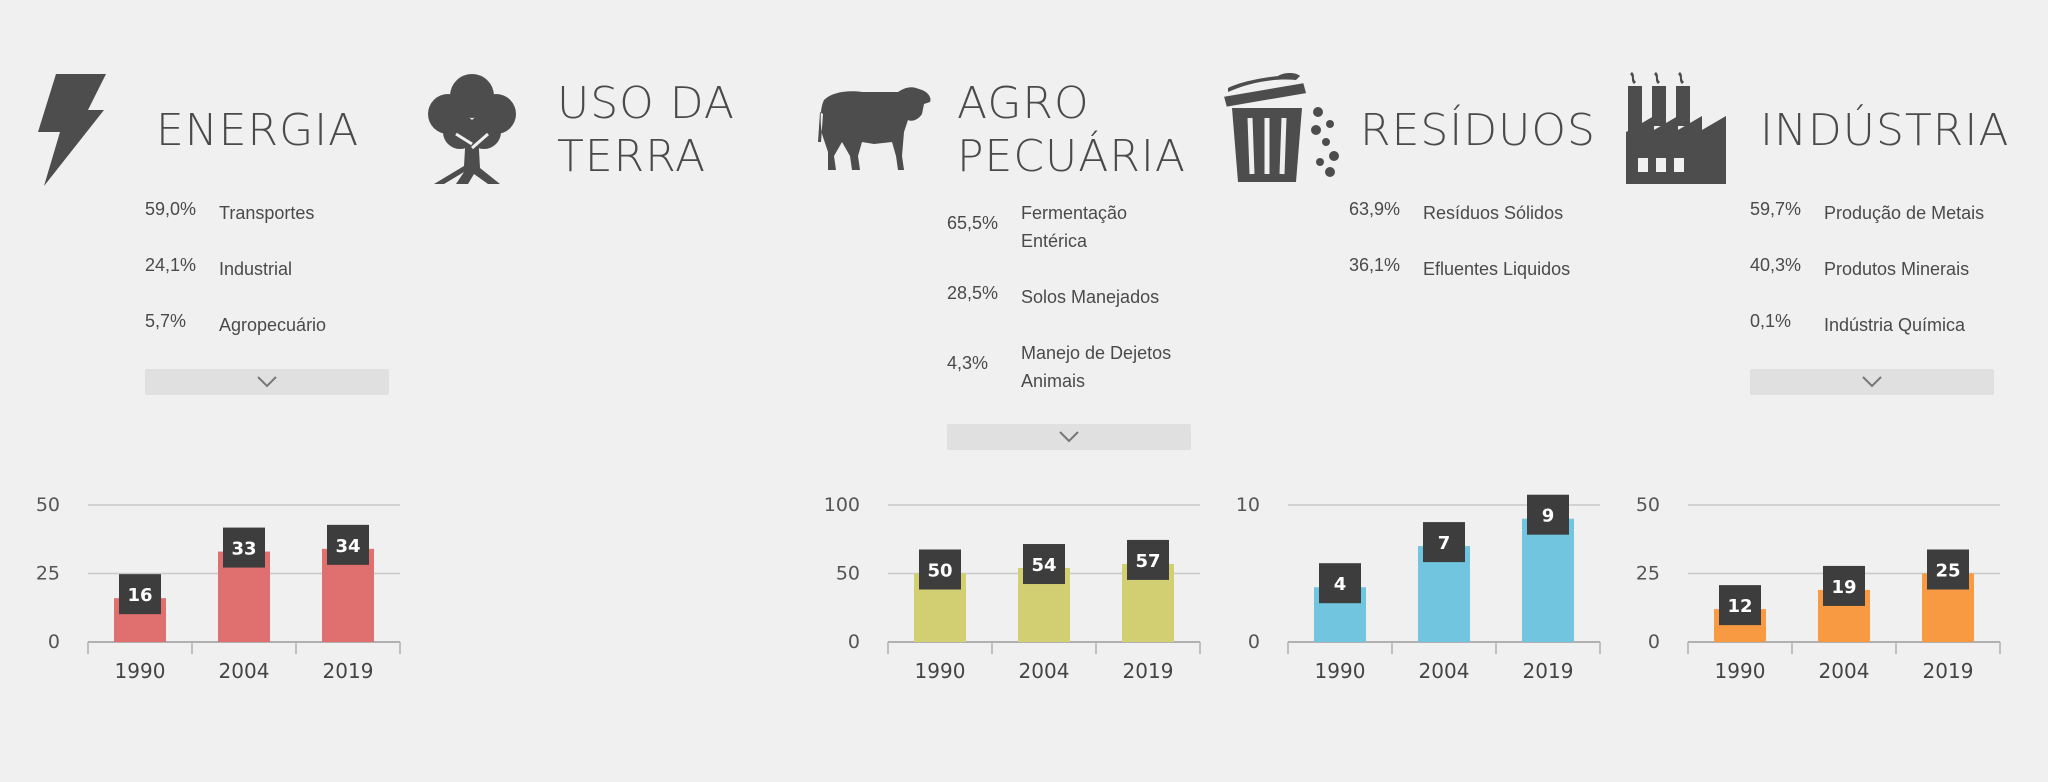  Describe the element at coordinates (72, 130) in the screenshot. I see `lightning-icon` at that location.